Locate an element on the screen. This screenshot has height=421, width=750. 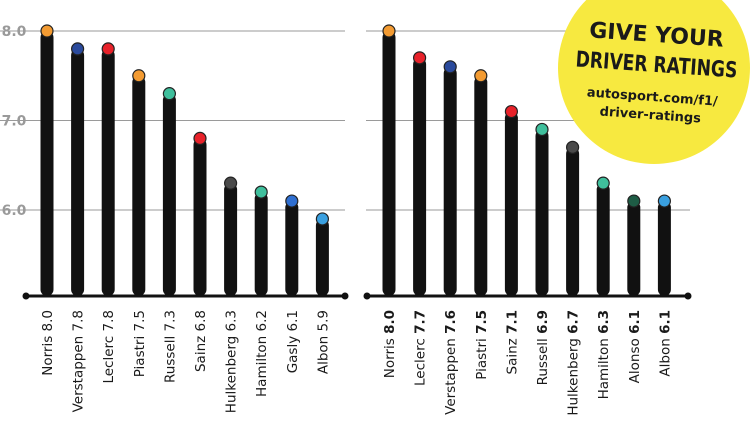
driver-name: Albon is located at coordinates (665, 355).